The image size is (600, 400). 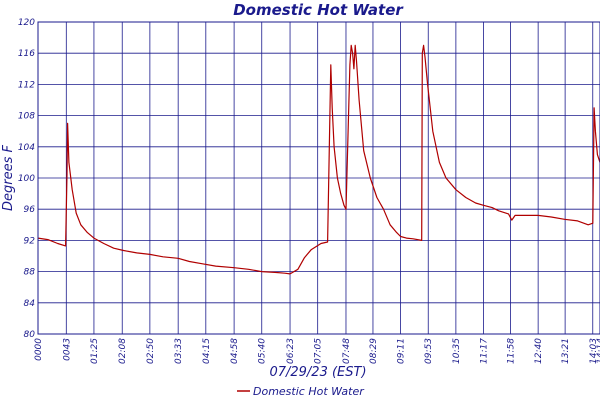 I want to click on legend: Domestic Hot Water, so click(x=301, y=391).